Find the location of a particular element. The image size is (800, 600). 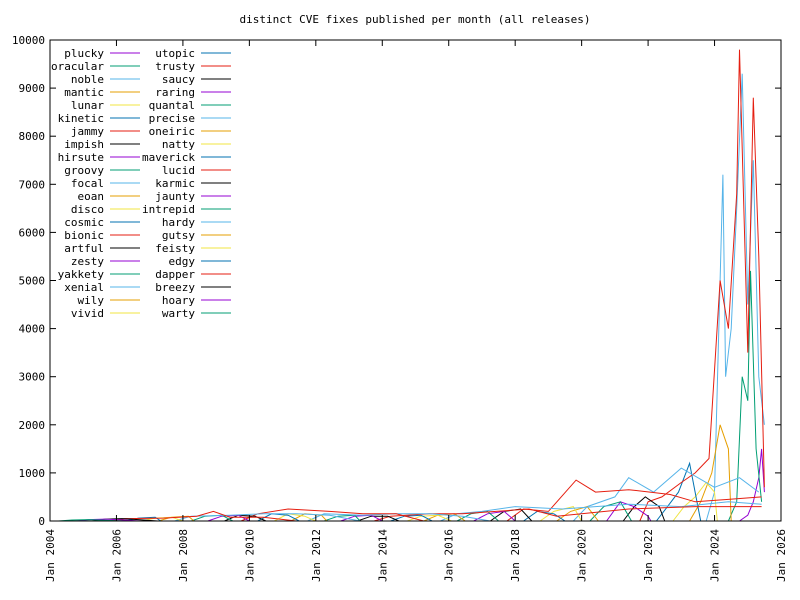

legend-label-eoan: eoan is located at coordinates (91, 196).